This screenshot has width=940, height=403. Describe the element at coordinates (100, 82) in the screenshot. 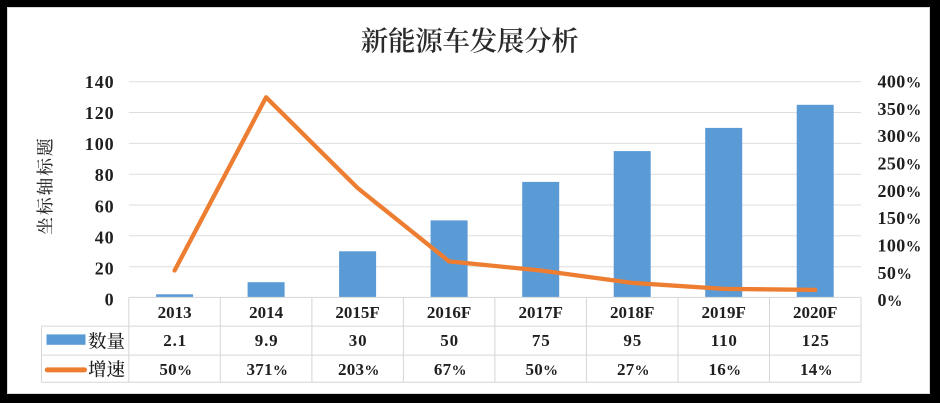

I see `svg-text: 140` at that location.